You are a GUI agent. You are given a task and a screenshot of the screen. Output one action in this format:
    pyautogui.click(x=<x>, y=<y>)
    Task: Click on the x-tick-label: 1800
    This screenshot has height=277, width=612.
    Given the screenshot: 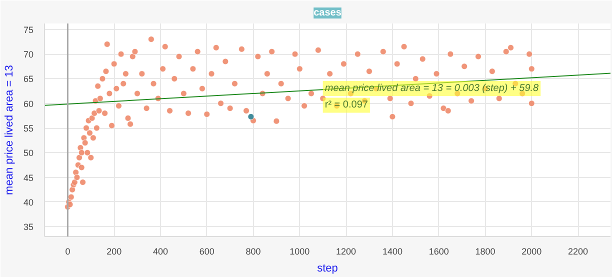 What is the action you would take?
    pyautogui.click(x=485, y=251)
    